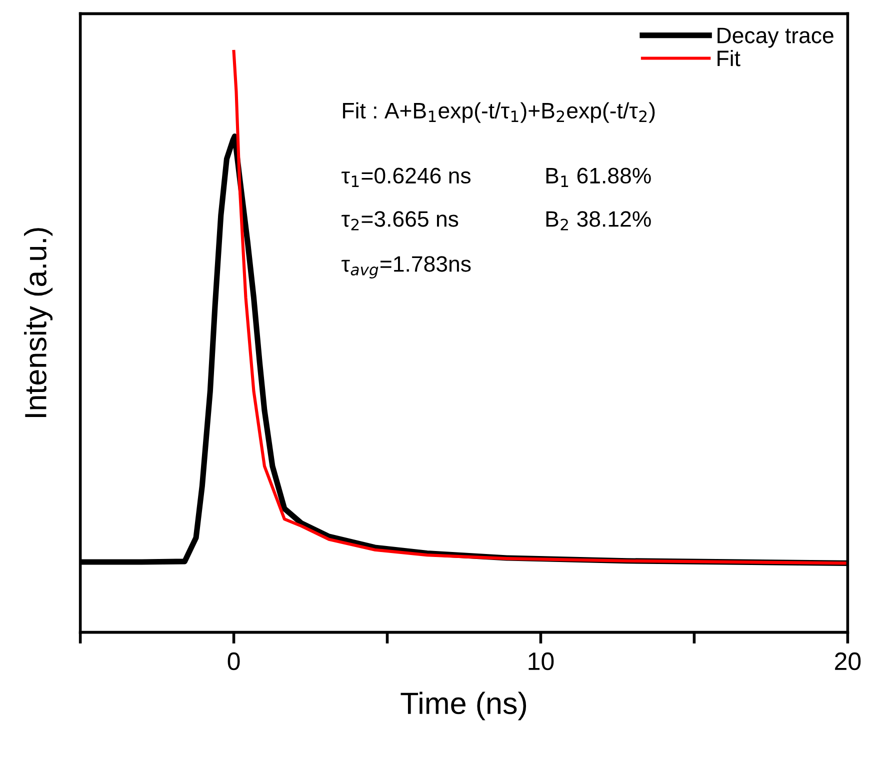 This screenshot has height=760, width=873. What do you see at coordinates (406, 177) in the screenshot?
I see `annotation: τ$_{1}$=0.6246 ns` at bounding box center [406, 177].